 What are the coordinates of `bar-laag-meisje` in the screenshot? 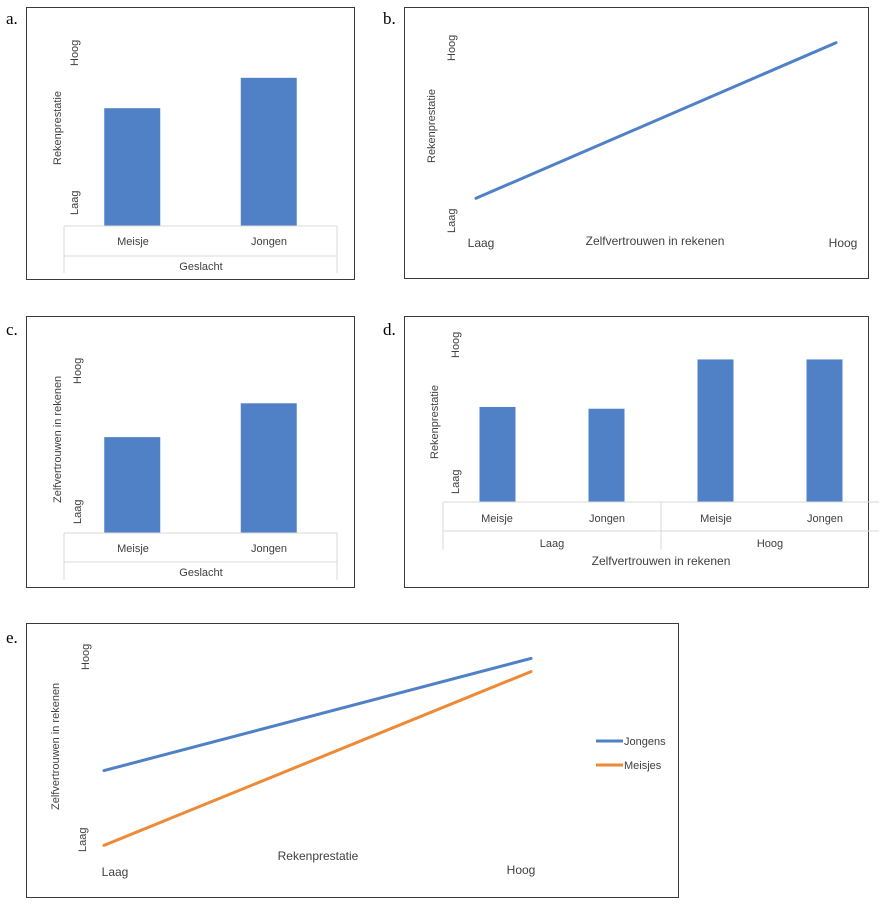 It's located at (497, 454).